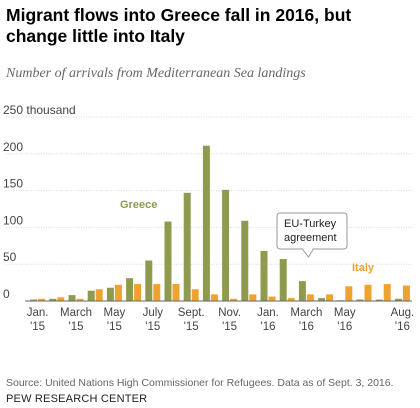 This screenshot has width=420, height=408. Describe the element at coordinates (77, 399) in the screenshot. I see `organization-name: PEW RESEARCH CENTER` at that location.